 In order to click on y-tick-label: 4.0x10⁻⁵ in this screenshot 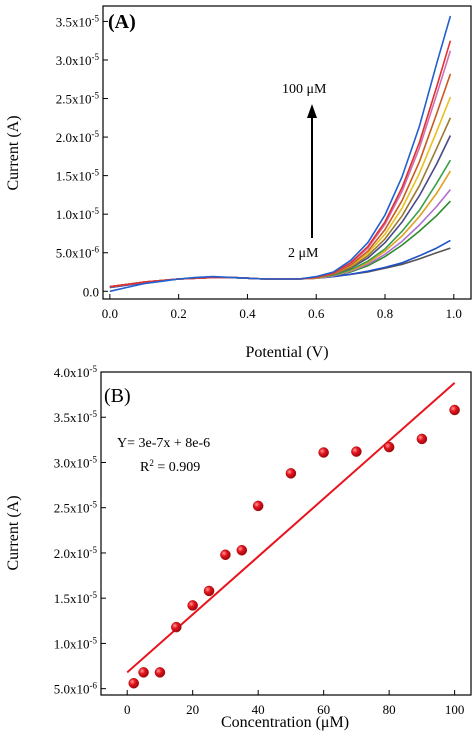, I will do `click(76, 372)`.